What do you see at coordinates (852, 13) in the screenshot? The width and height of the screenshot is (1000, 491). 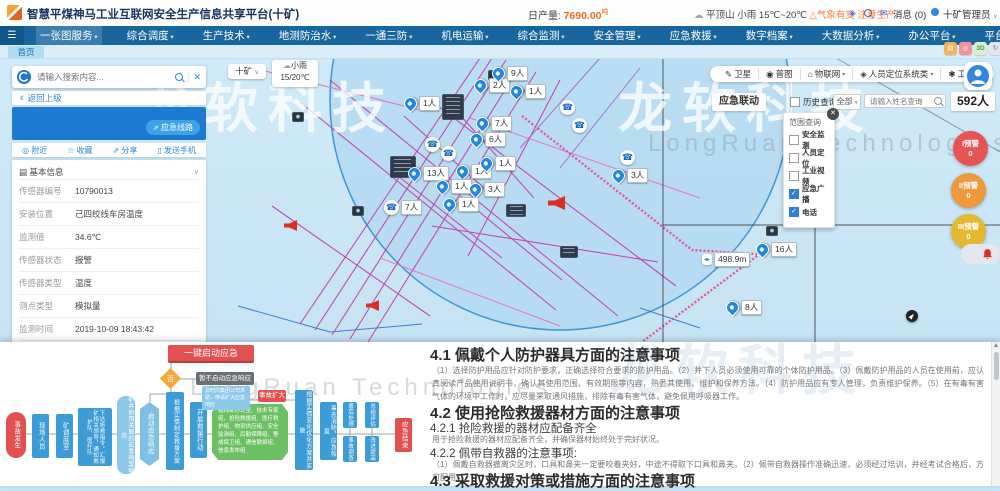 I see `location-pin-icon: ◈` at bounding box center [852, 13].